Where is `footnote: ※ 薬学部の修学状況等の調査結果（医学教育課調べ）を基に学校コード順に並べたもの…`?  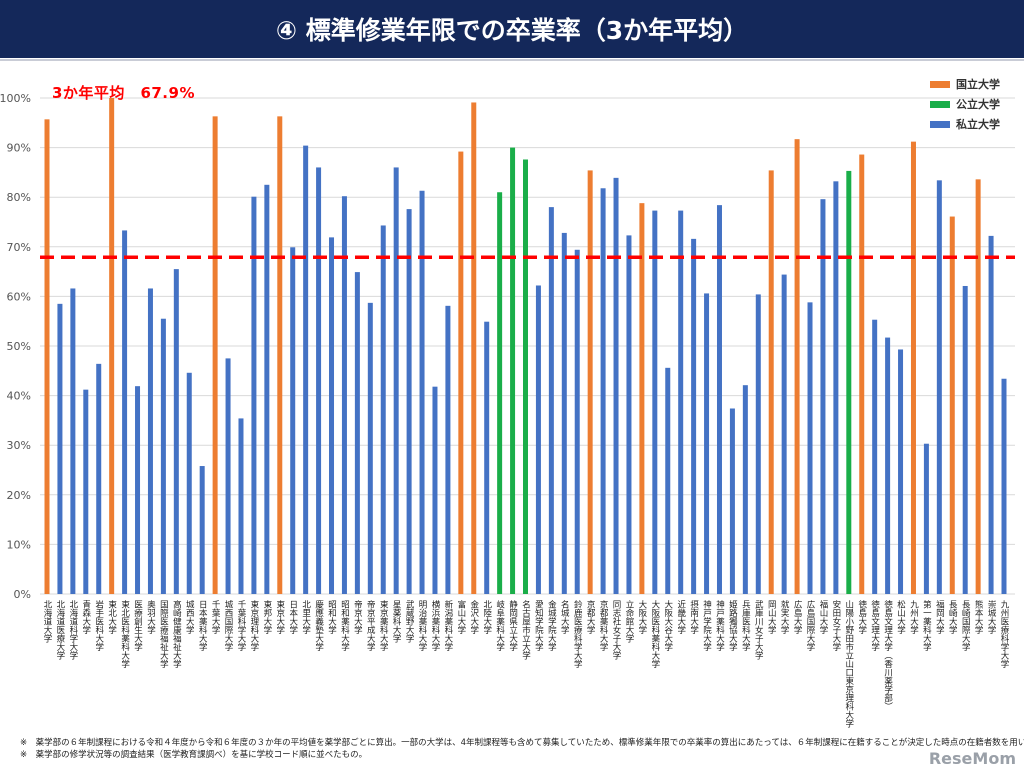 footnote: ※ 薬学部の修学状況等の調査結果（医学教育課調べ）を基に学校コード順に並べたもの… is located at coordinates (194, 755).